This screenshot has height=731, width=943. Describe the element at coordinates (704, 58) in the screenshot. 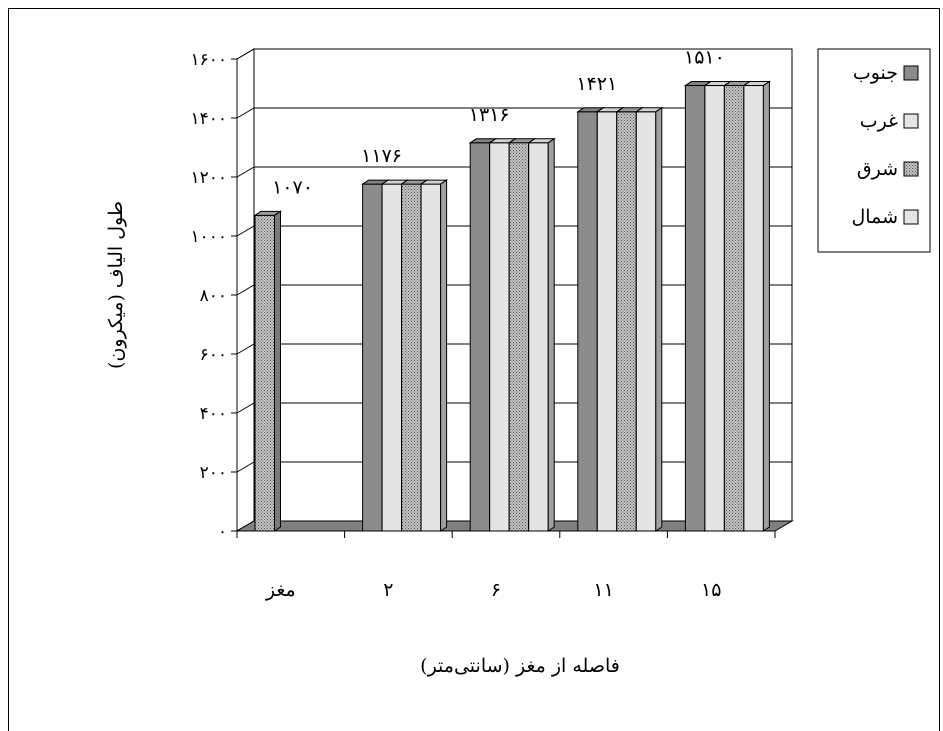

I see `data-label: ۱۵۱۰` at that location.